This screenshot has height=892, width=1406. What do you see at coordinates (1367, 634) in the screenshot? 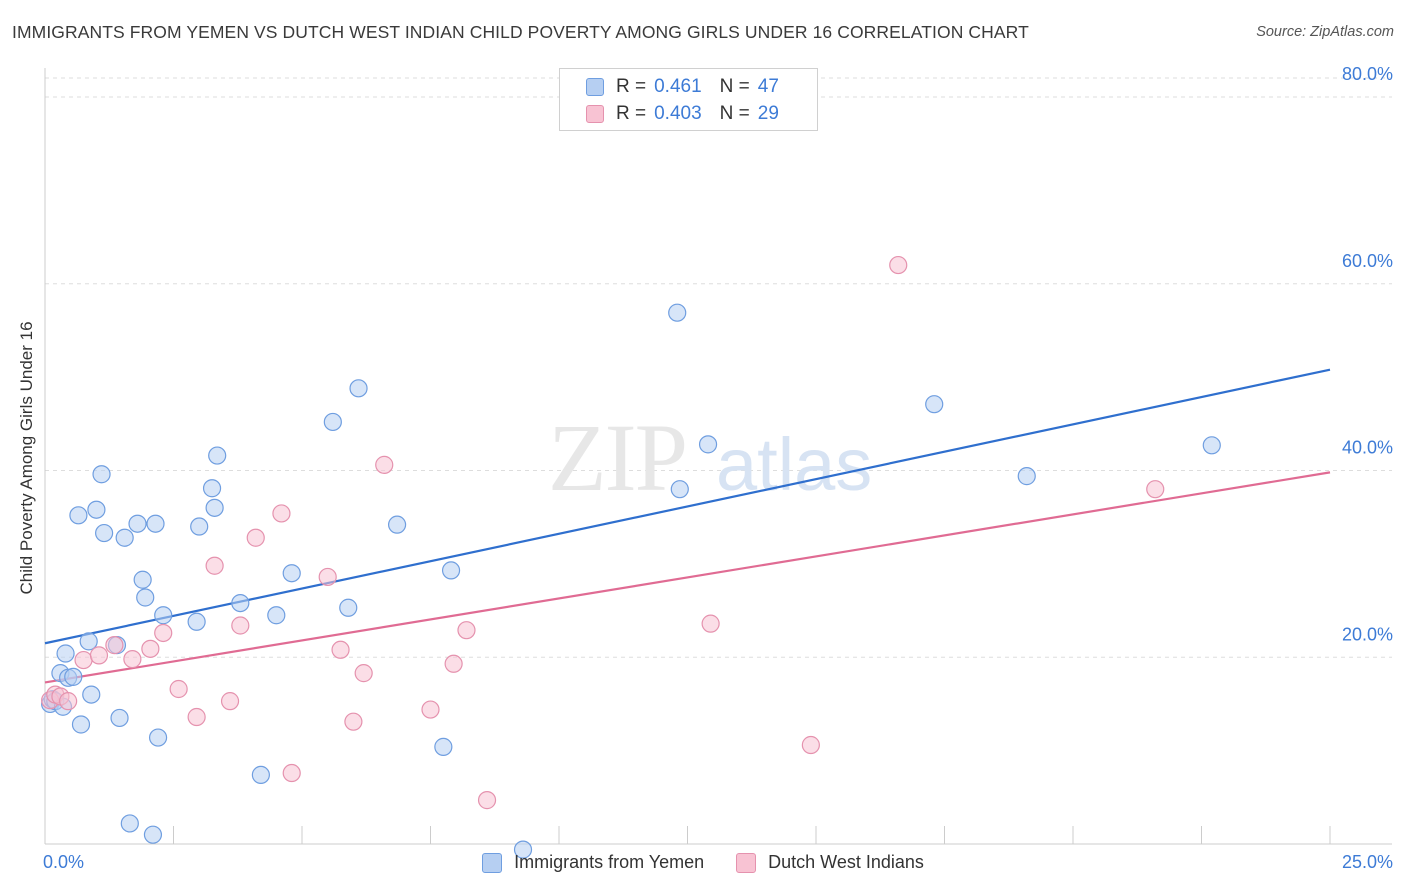
I see `y-tick-label: 20.0%` at bounding box center [1367, 634].